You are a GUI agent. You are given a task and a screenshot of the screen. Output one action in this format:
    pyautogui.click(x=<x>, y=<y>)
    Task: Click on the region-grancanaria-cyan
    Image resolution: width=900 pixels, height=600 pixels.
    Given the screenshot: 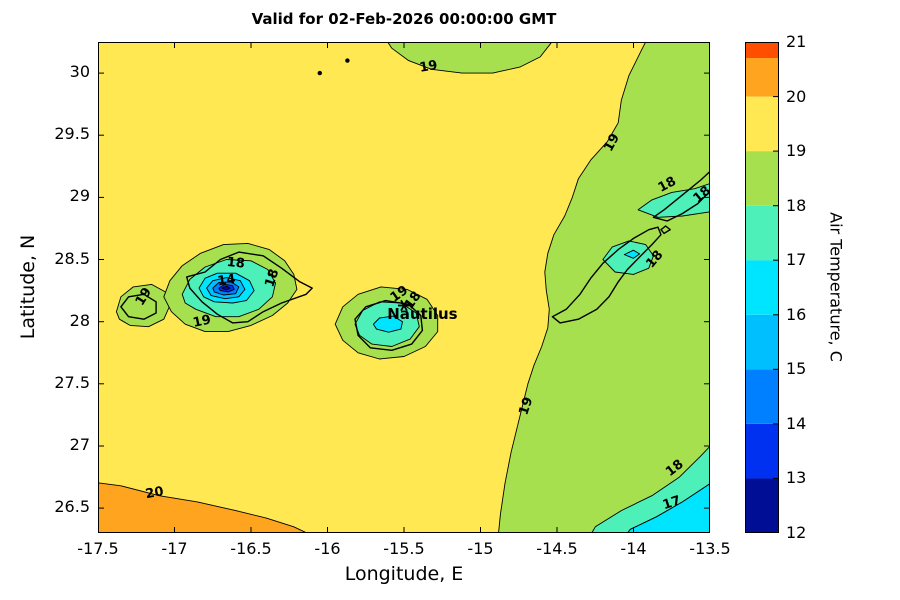 What is the action you would take?
    pyautogui.click(x=387, y=324)
    